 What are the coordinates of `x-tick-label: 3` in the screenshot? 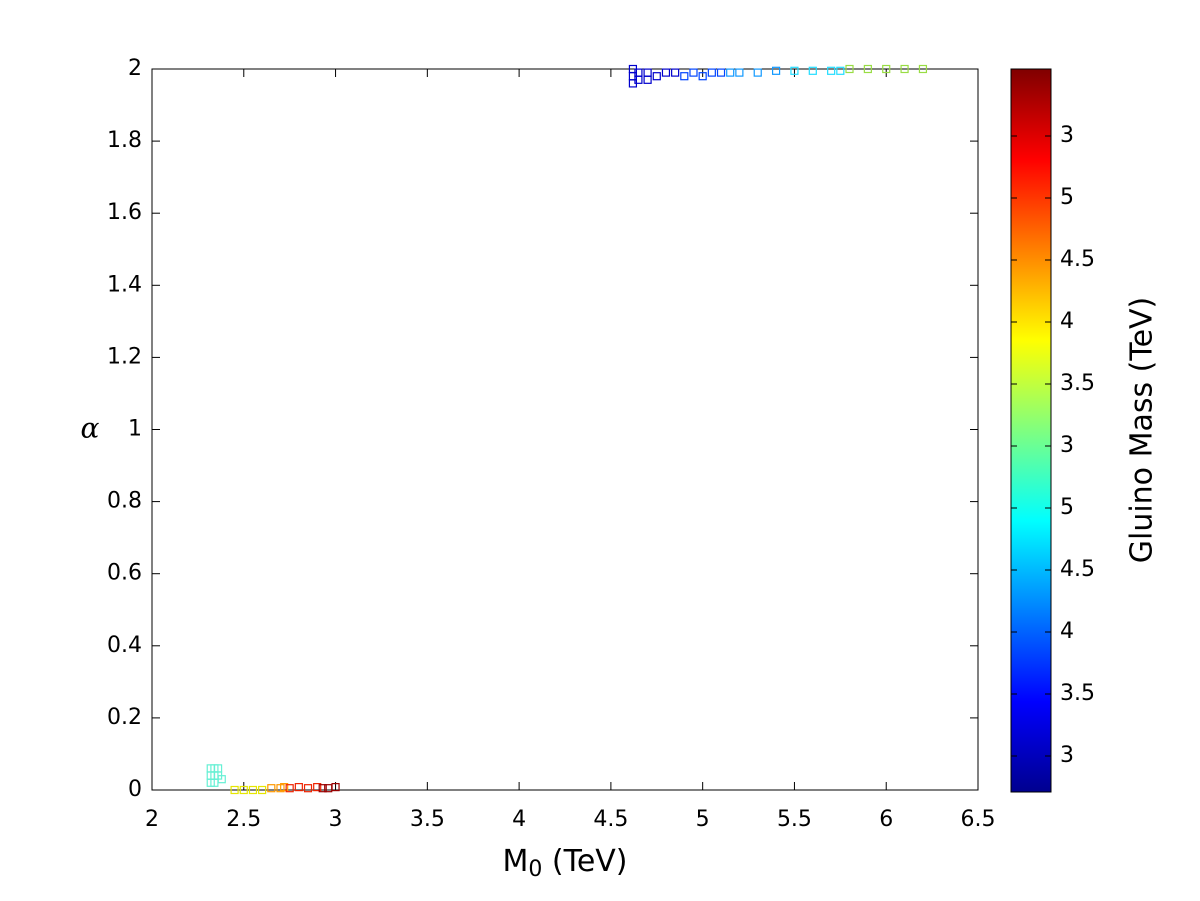 It's located at (336, 819).